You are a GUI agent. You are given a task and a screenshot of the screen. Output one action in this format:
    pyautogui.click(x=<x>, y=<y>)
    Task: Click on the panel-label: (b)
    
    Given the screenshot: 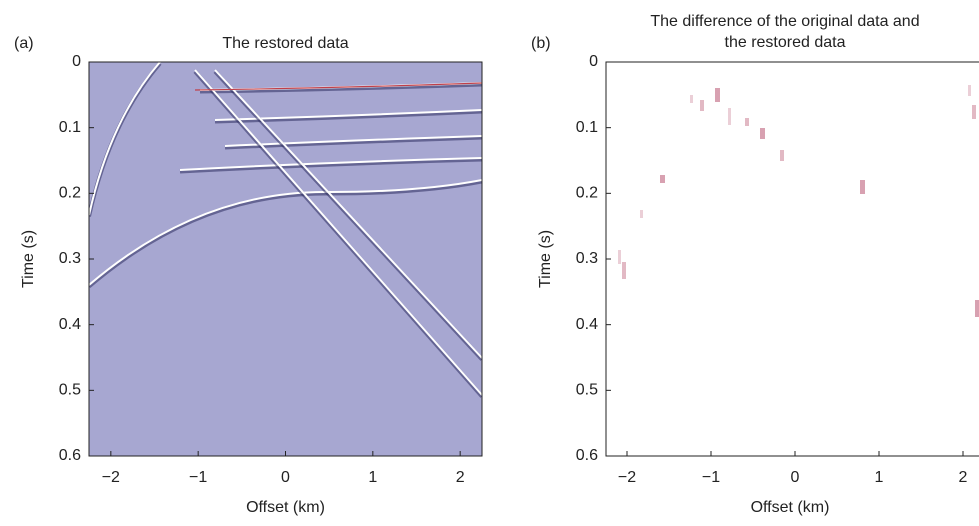 What is the action you would take?
    pyautogui.click(x=541, y=43)
    